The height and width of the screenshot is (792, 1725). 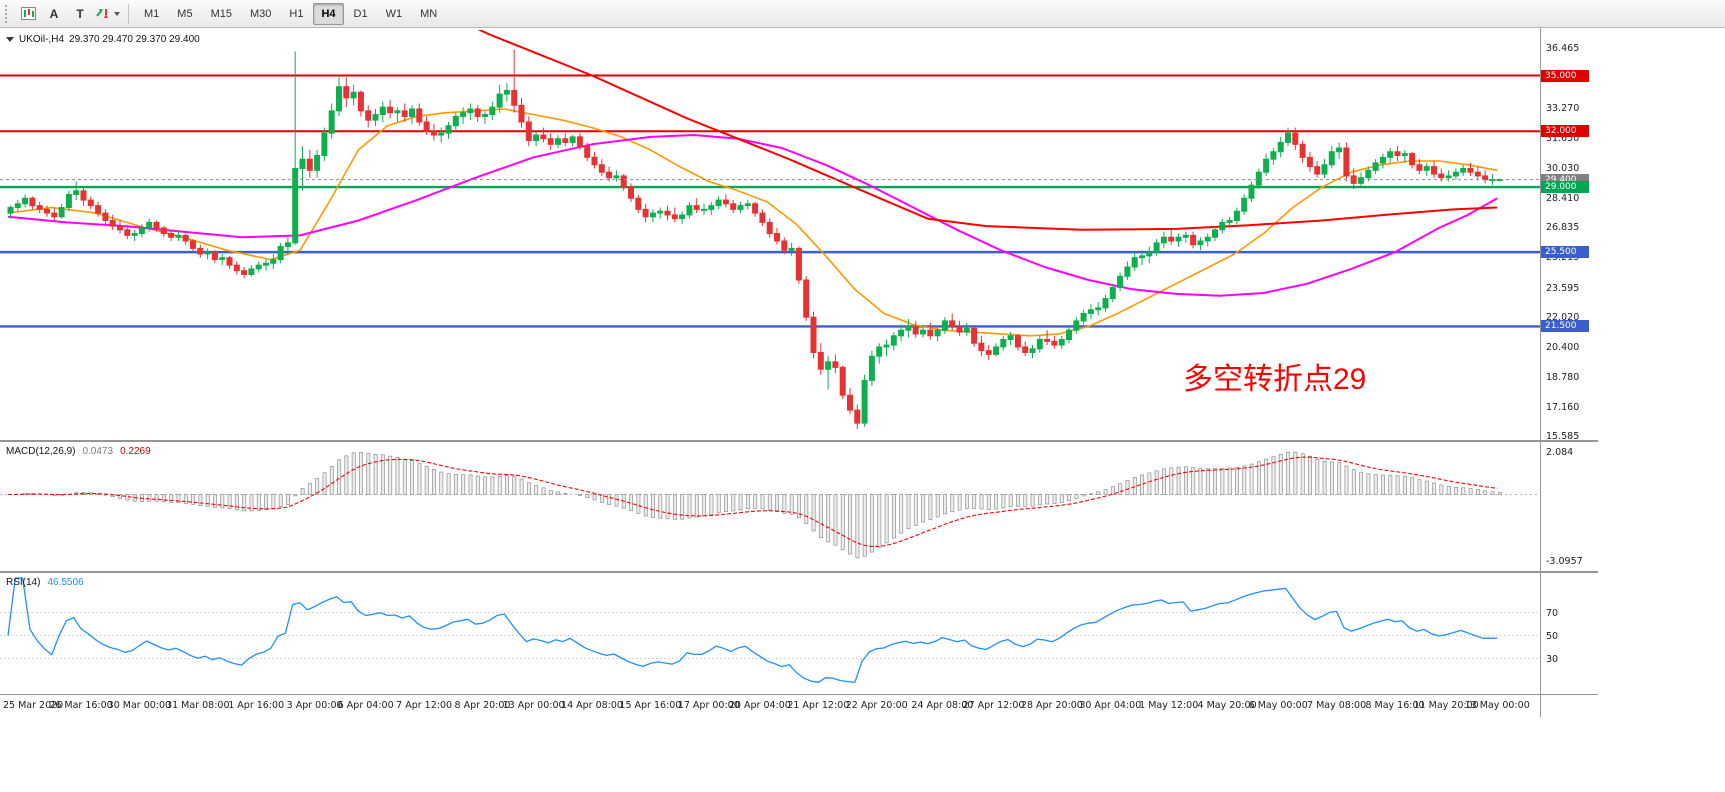 What do you see at coordinates (221, 13) in the screenshot?
I see `timeframe-button-m15: M15` at bounding box center [221, 13].